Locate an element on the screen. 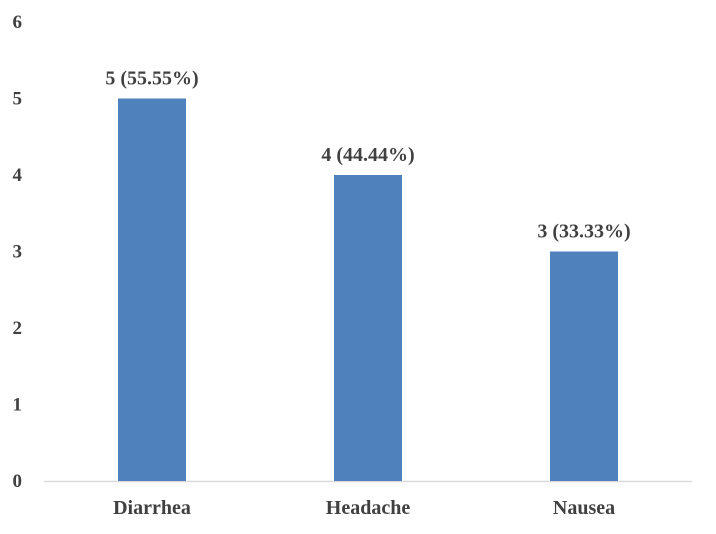  x-axis-category-labels: Diarrhea Headache Nausea is located at coordinates (364, 508).